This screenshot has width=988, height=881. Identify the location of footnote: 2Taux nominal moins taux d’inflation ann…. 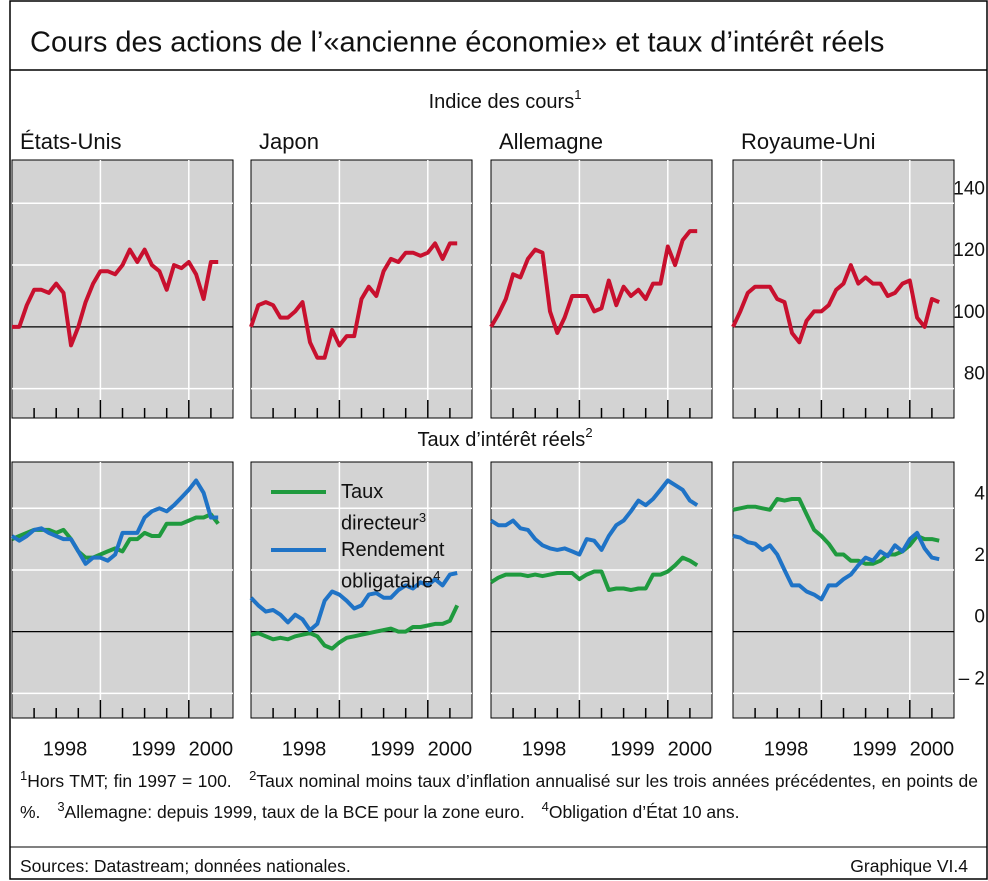
(499, 795).